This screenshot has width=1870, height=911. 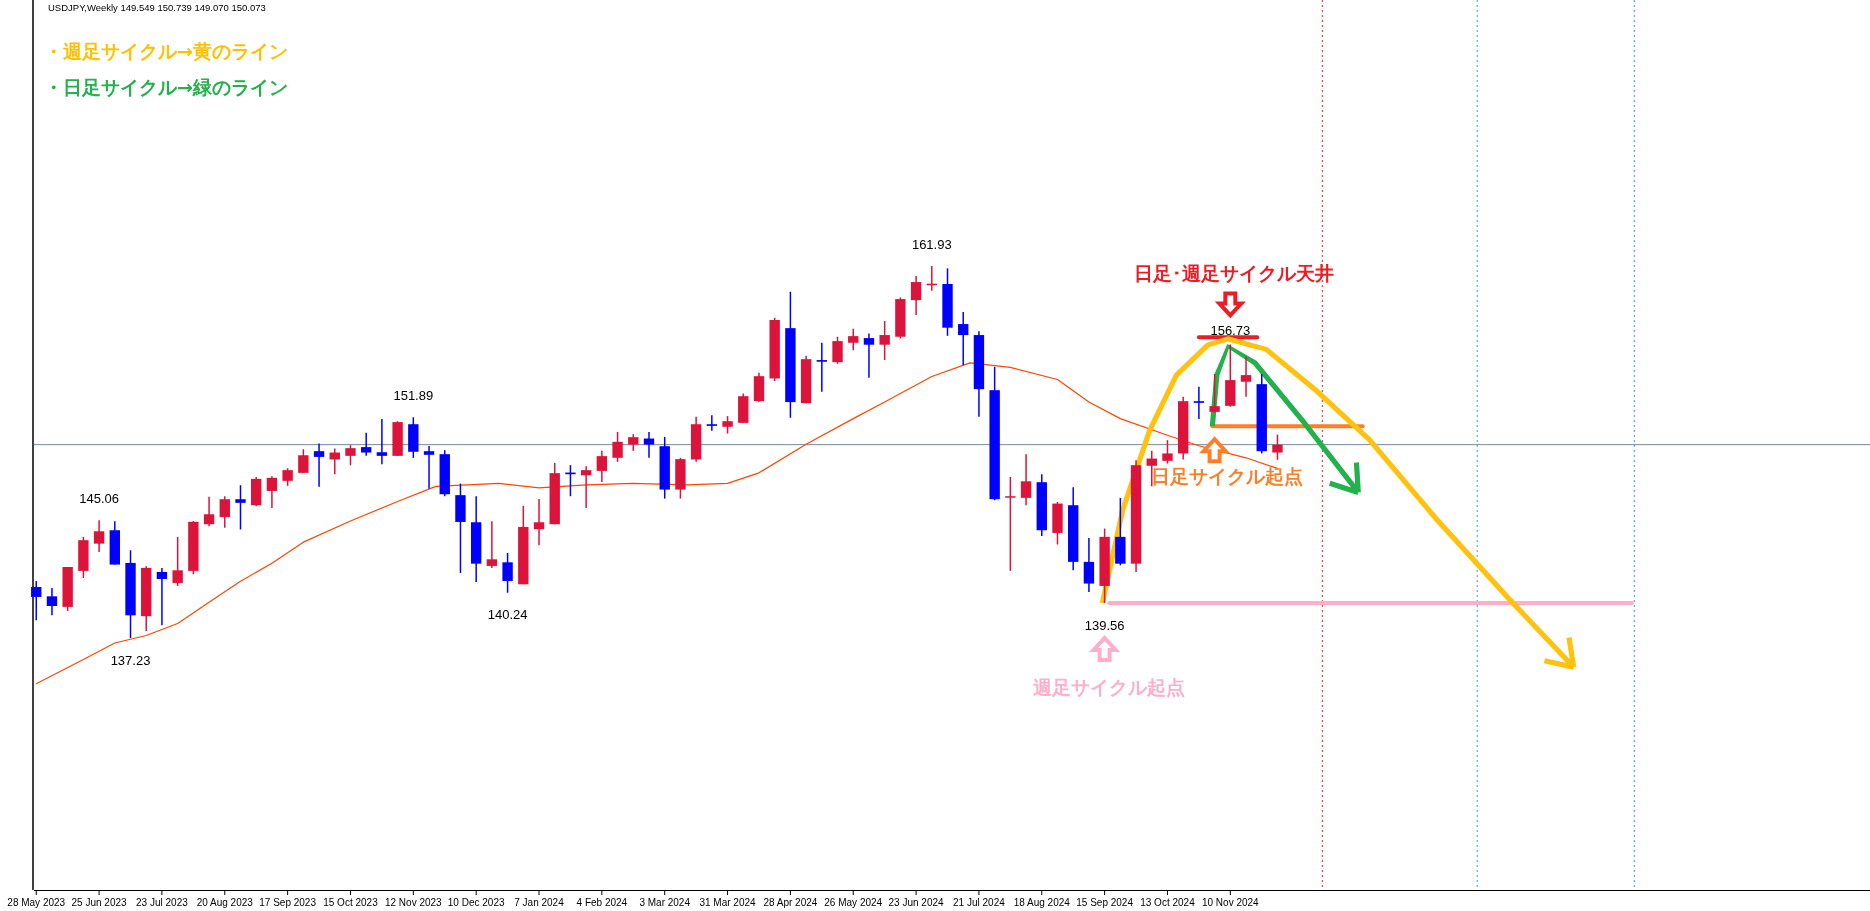 What do you see at coordinates (36, 902) in the screenshot?
I see `x-tick-label: 28 May 2023` at bounding box center [36, 902].